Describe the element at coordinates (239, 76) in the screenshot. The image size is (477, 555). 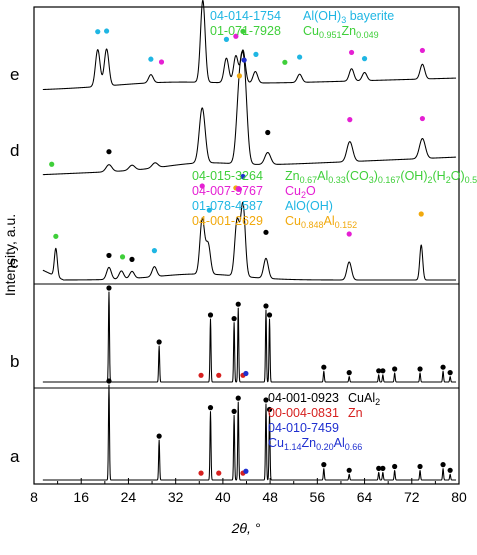
I see `marker-orange-d` at that location.